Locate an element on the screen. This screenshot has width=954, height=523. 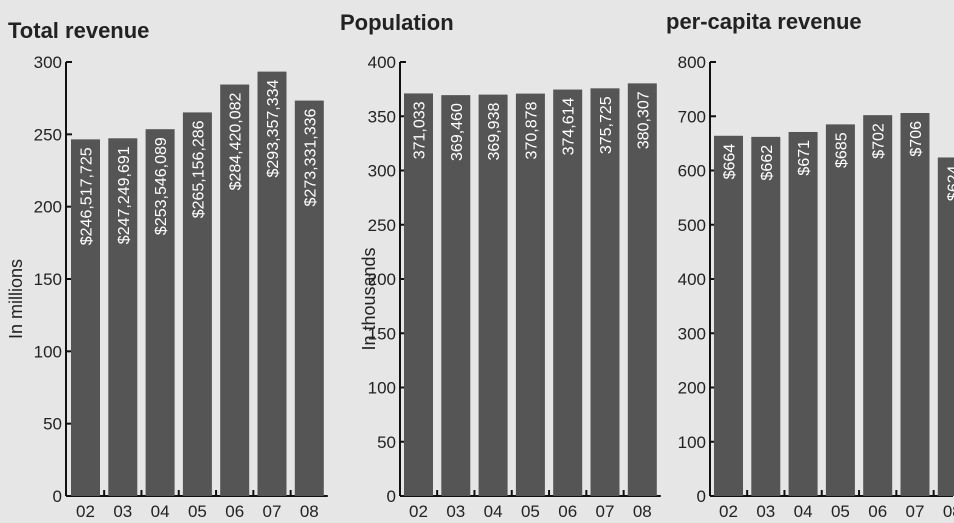
data-label: $671 is located at coordinates (804, 158).